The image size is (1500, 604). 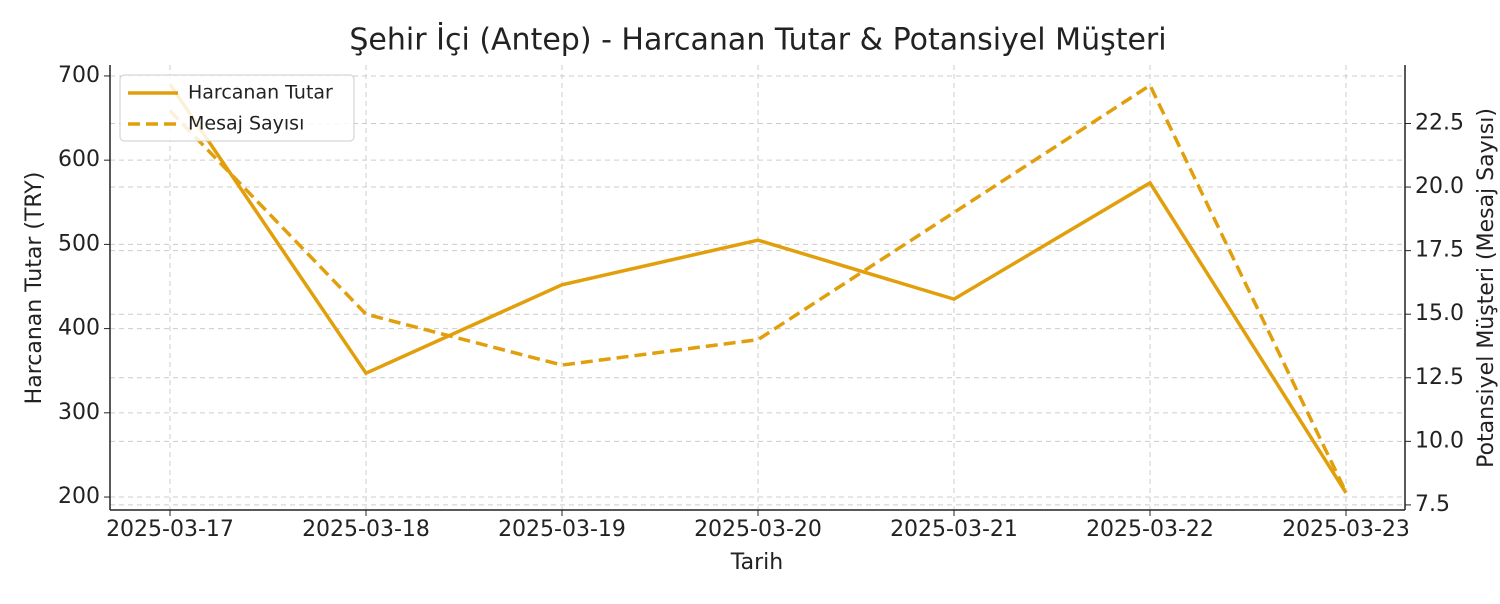 I want to click on x-tick-label: 2025-03-20, so click(x=758, y=529).